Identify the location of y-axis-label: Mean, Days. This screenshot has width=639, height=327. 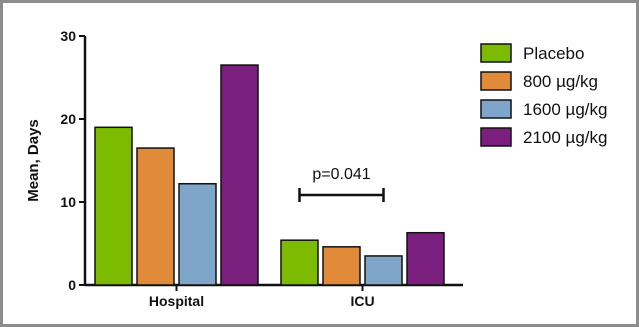
(33, 160).